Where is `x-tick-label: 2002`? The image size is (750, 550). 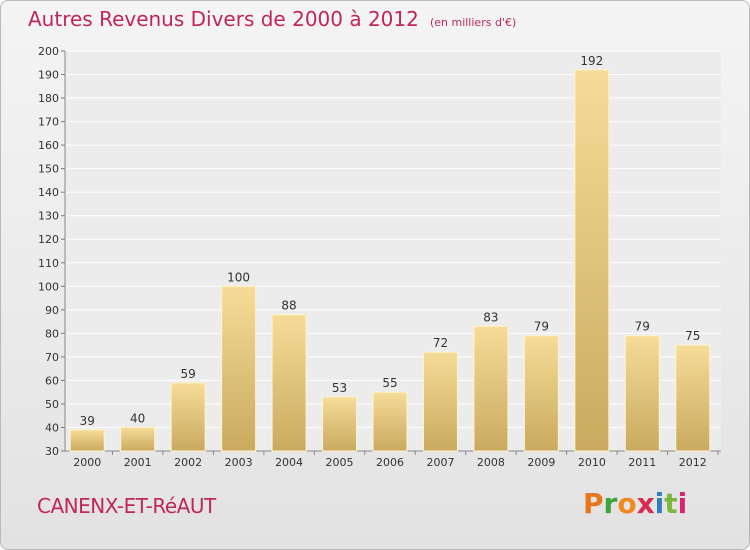 x-tick-label: 2002 is located at coordinates (188, 462).